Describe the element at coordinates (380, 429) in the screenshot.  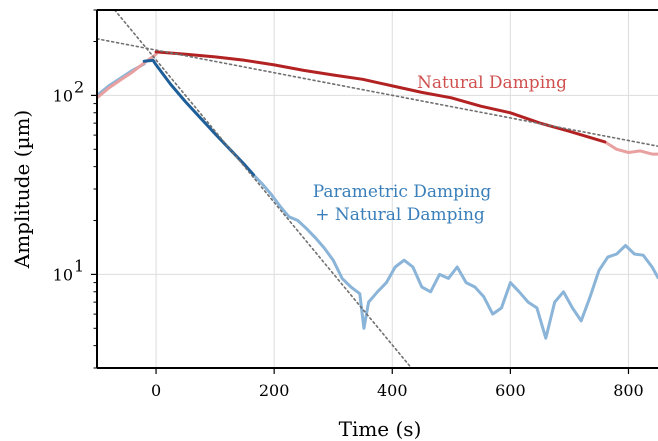
I see `x-axis-label: Time (s)` at that location.